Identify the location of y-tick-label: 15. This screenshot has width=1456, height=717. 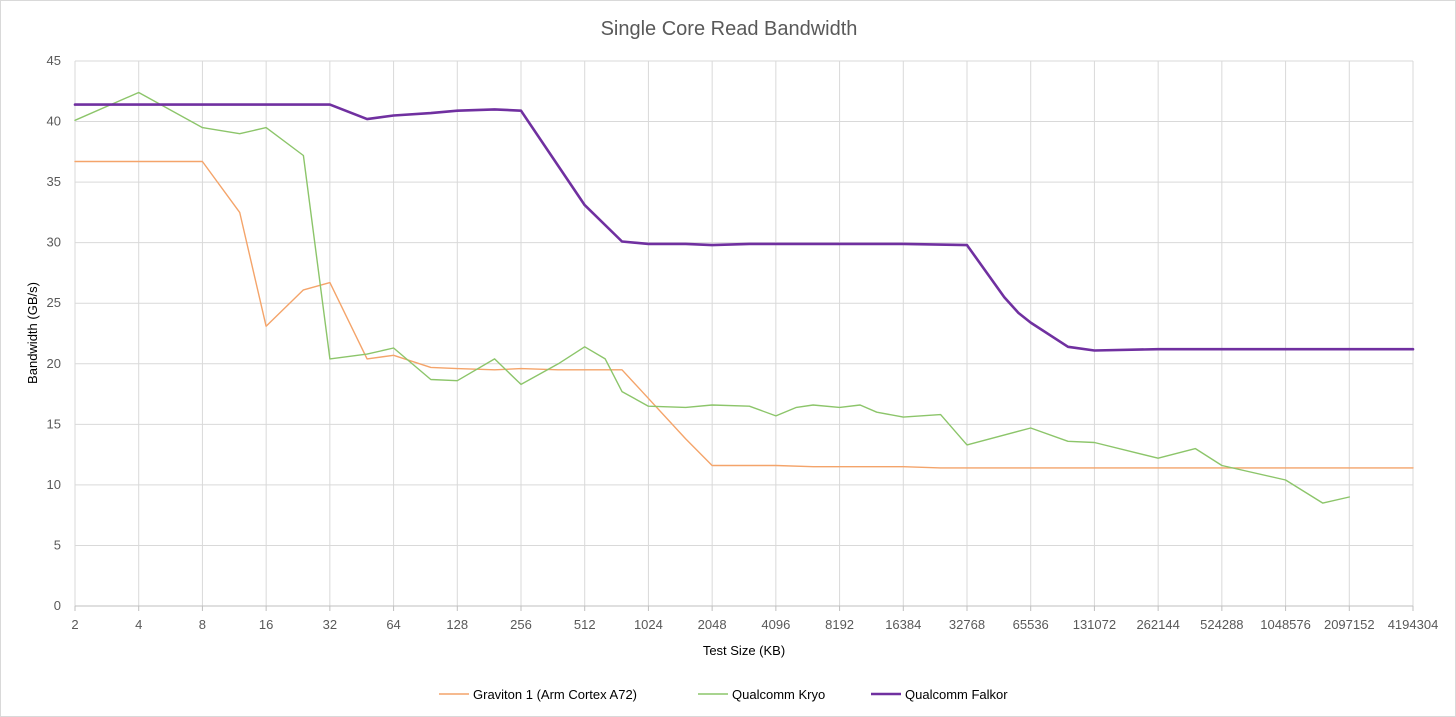
(54, 423).